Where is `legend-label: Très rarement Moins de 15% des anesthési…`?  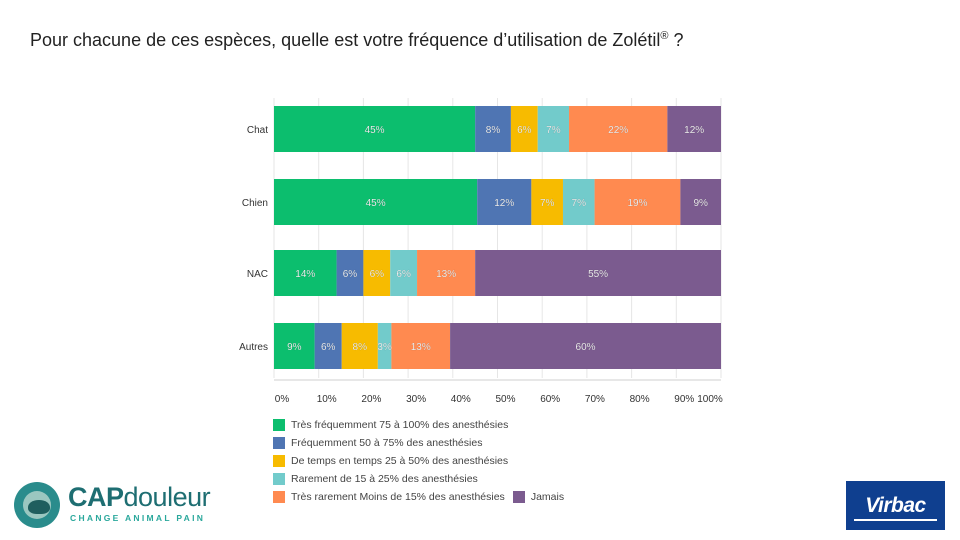
legend-label: Très rarement Moins de 15% des anesthési… is located at coordinates (398, 497).